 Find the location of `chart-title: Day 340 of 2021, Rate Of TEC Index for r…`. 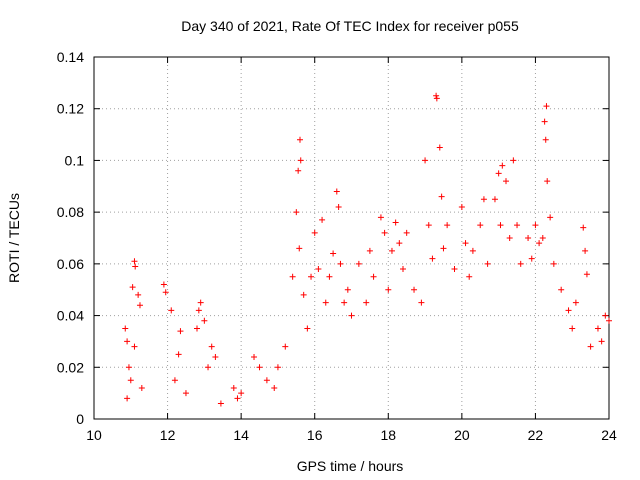

chart-title: Day 340 of 2021, Rate Of TEC Index for r… is located at coordinates (350, 26).